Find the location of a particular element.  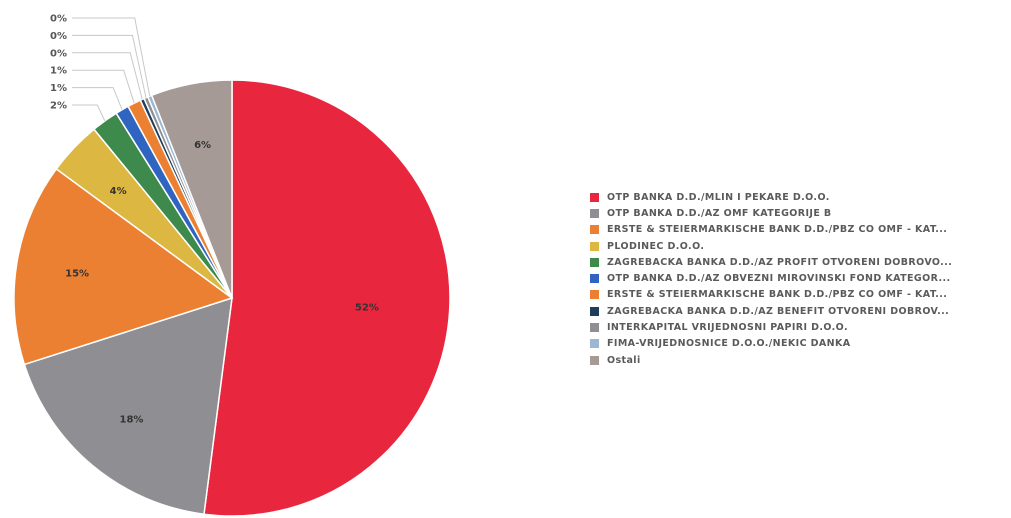

legend-item: OTP BANKA D.D./MLIN I PEKARE D.O.O. is located at coordinates (800, 197).